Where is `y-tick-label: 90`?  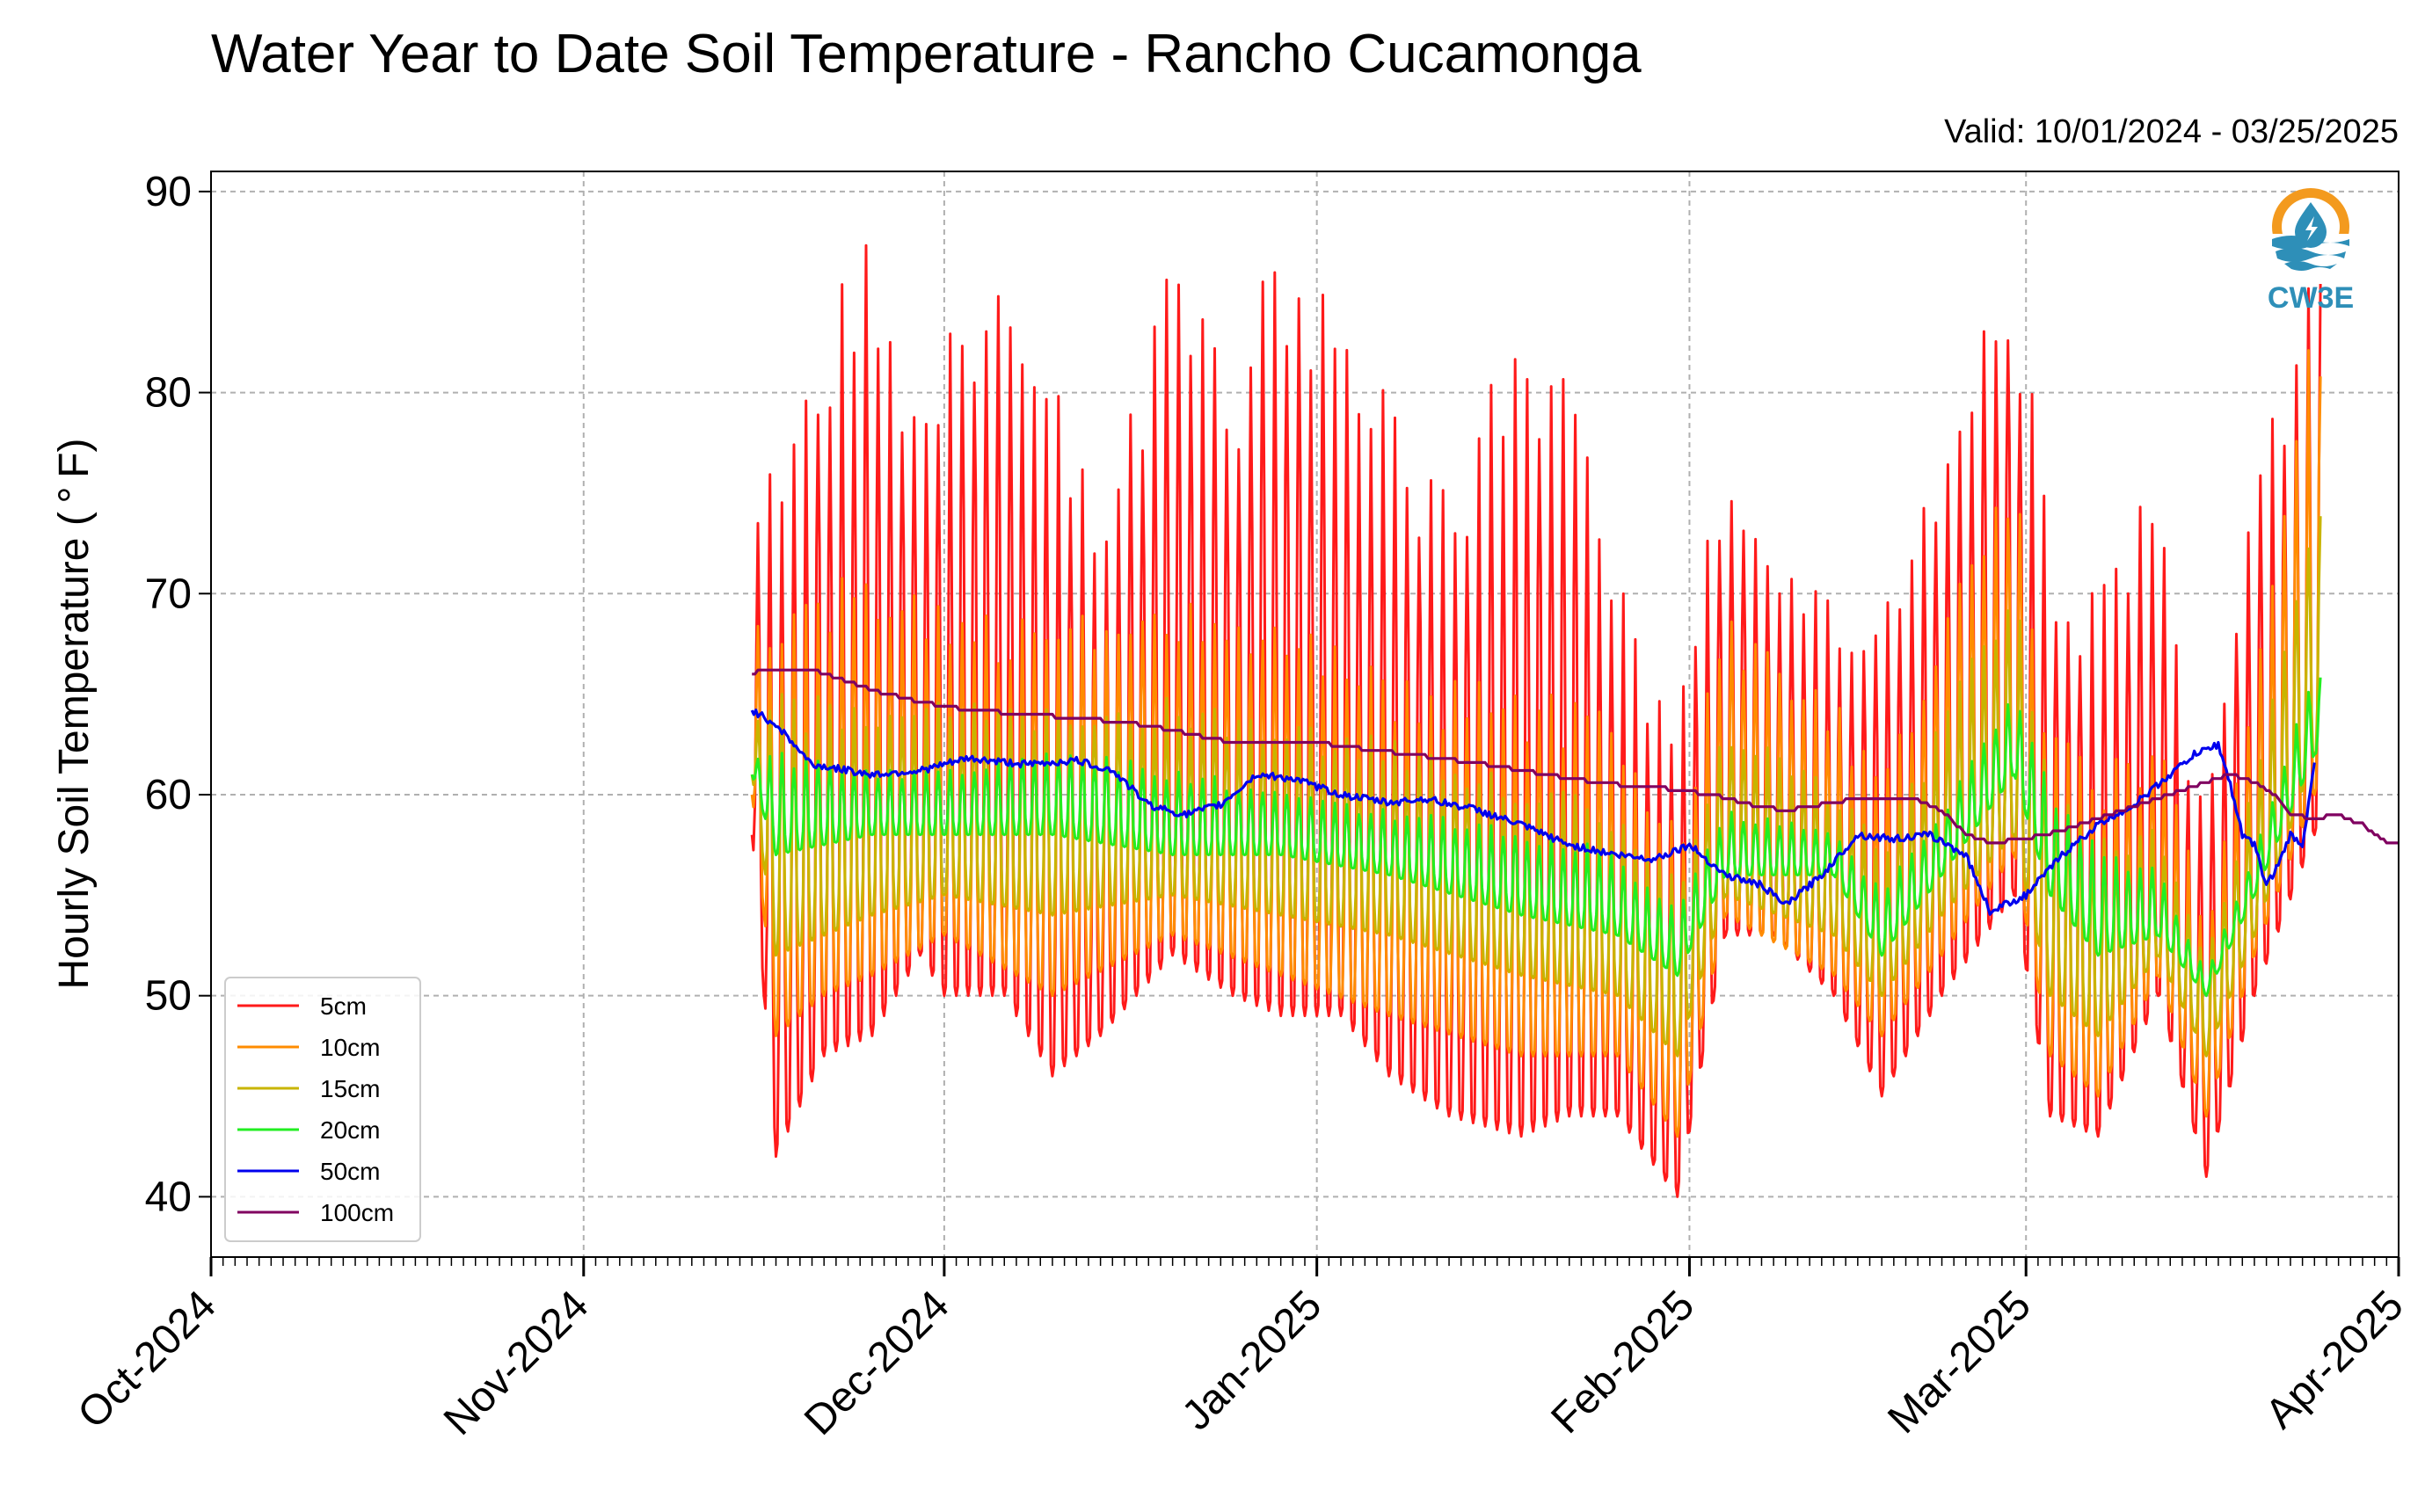
y-tick-label: 90 is located at coordinates (168, 192).